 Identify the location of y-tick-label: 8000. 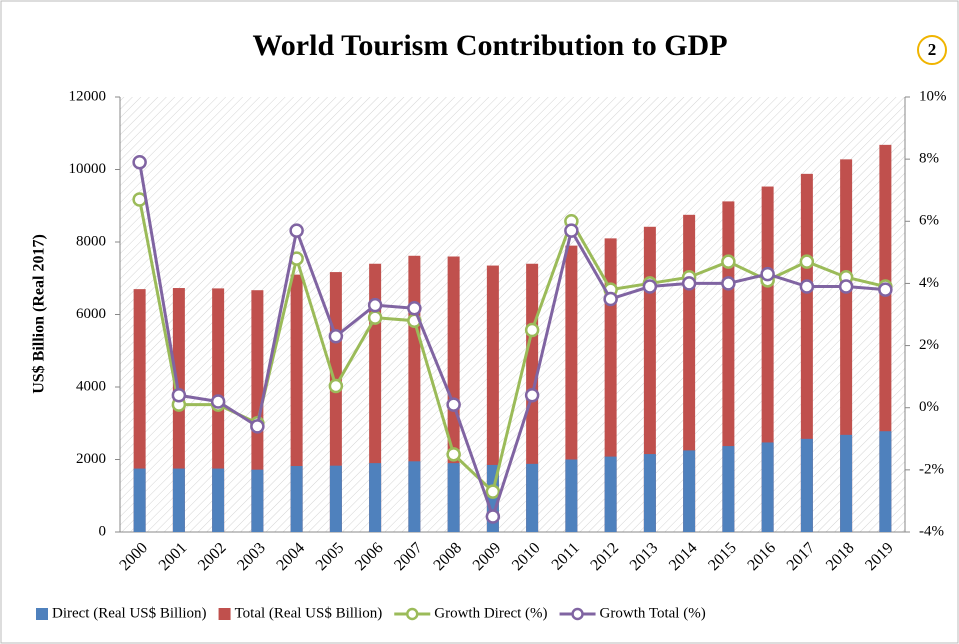
(91, 241).